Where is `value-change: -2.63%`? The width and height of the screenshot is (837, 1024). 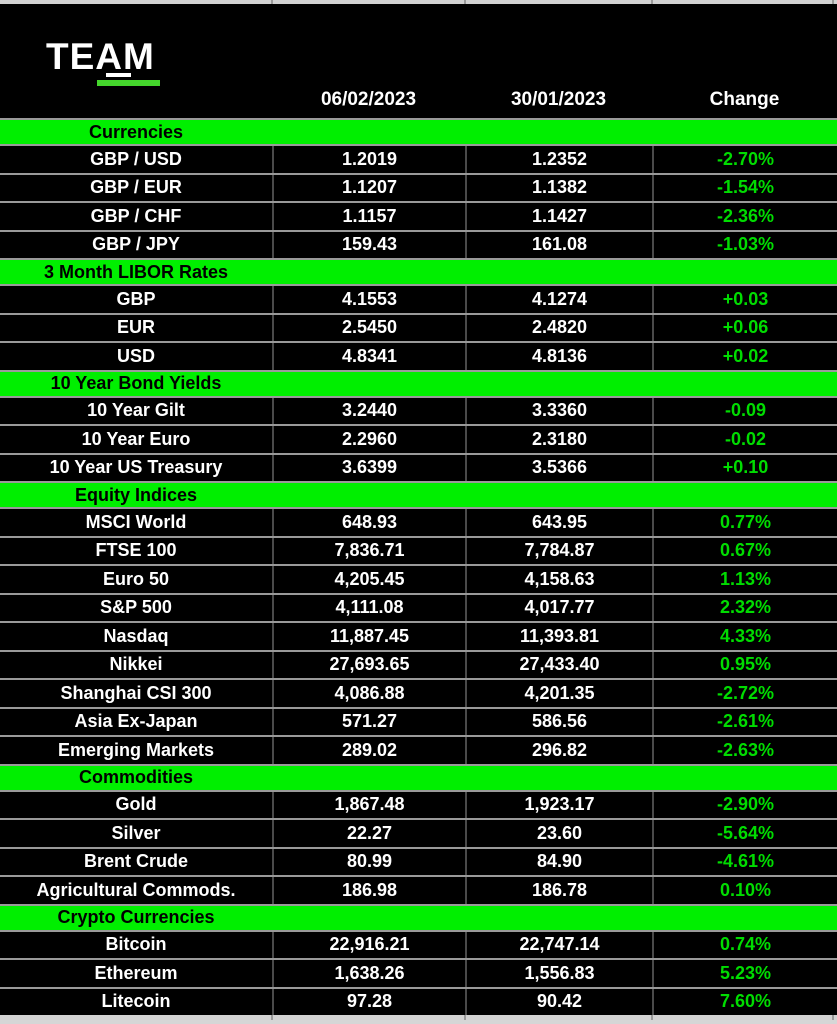 value-change: -2.63% is located at coordinates (744, 750).